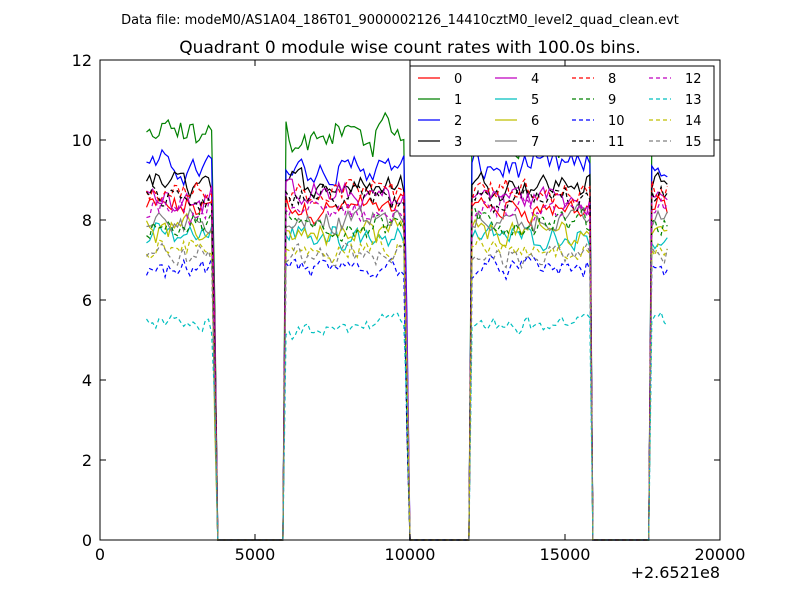 This screenshot has width=800, height=600. I want to click on y-tick-label: 4, so click(87, 380).